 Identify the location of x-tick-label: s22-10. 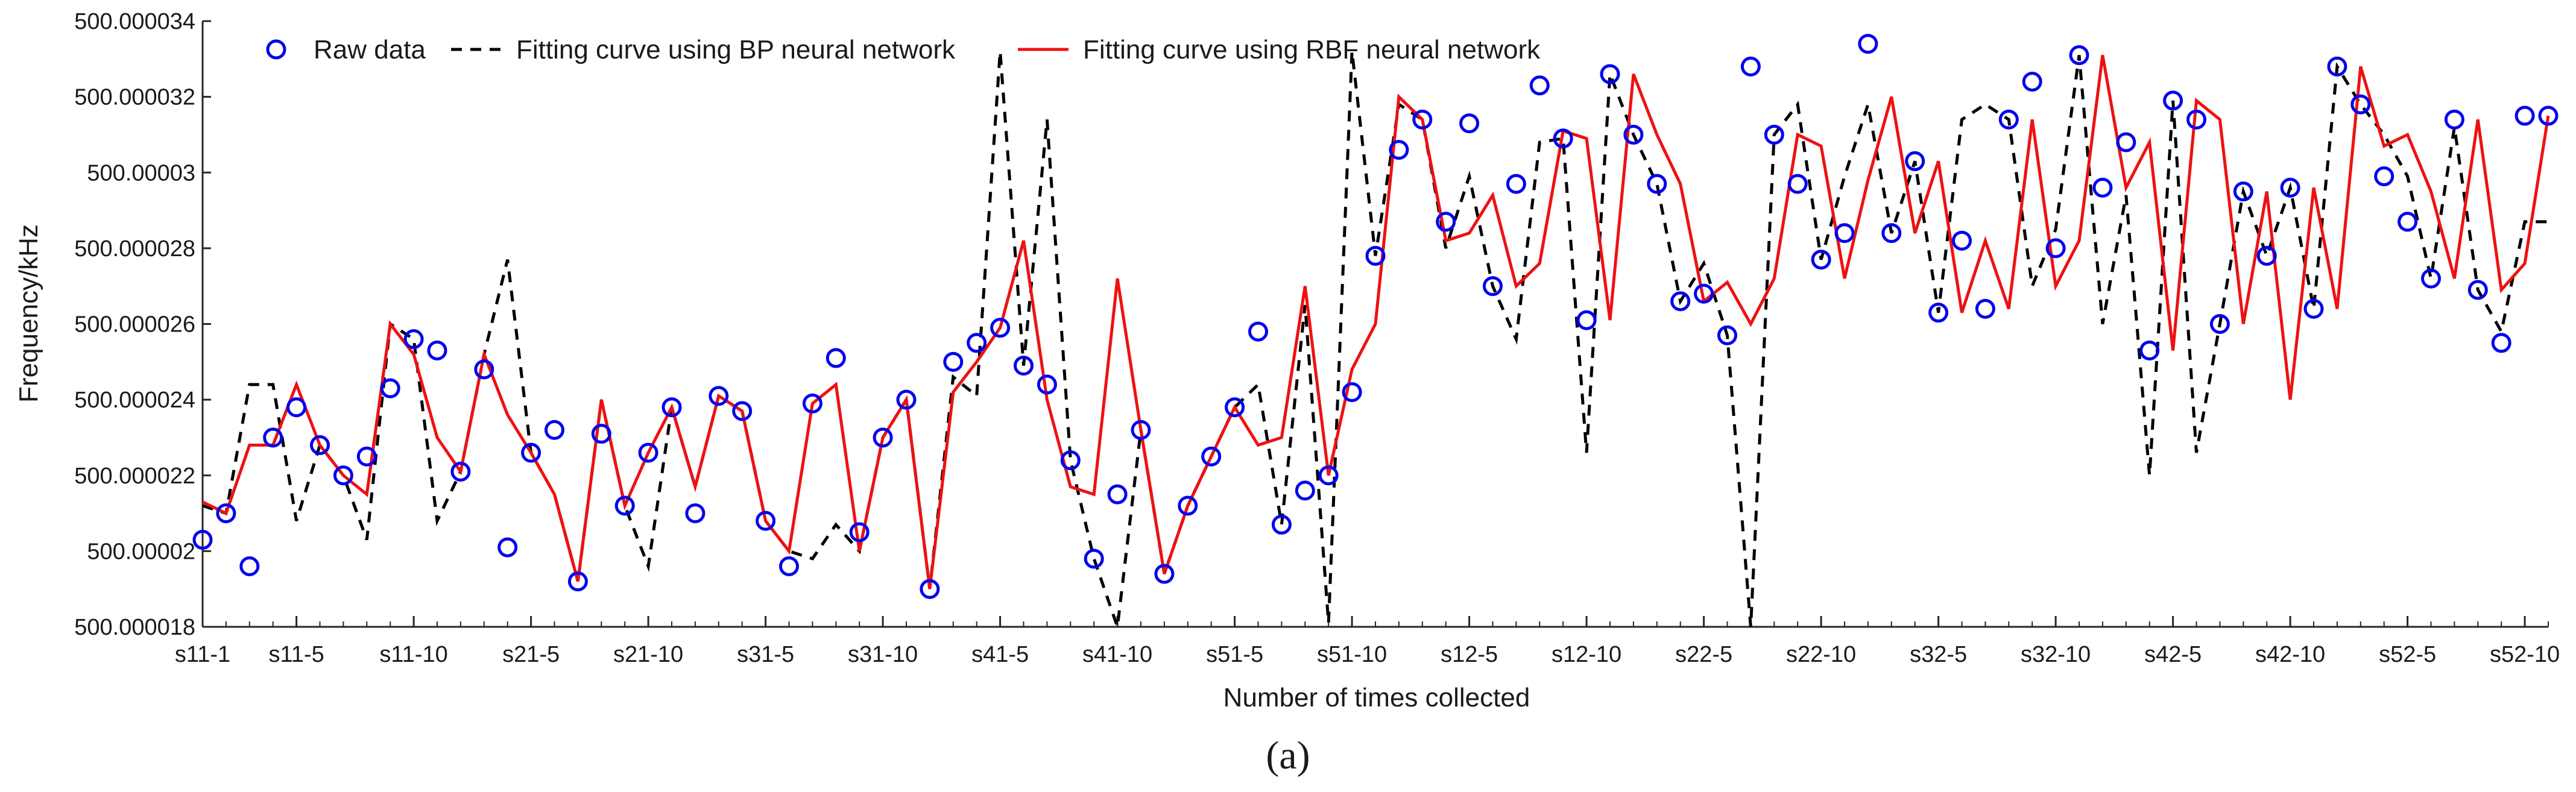
(1821, 654).